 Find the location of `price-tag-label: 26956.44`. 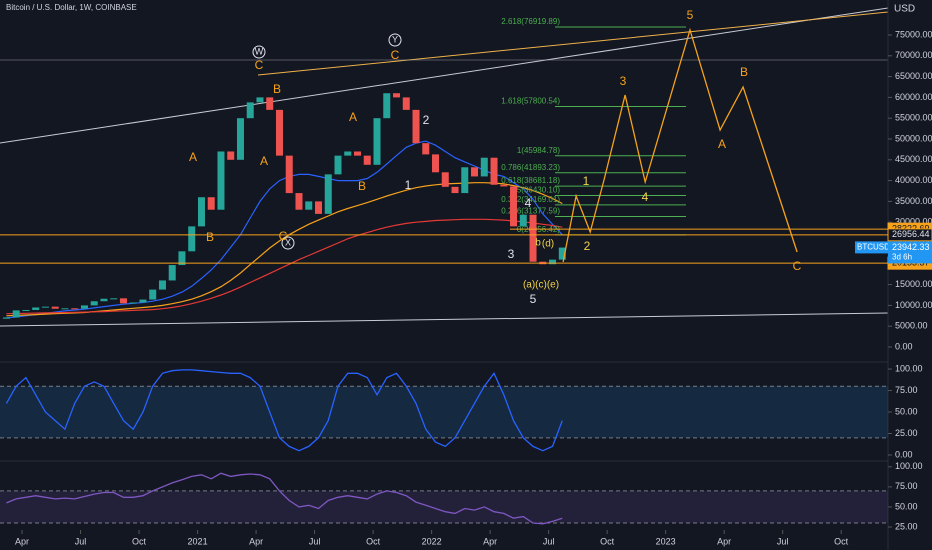

price-tag-label: 26956.44 is located at coordinates (911, 234).